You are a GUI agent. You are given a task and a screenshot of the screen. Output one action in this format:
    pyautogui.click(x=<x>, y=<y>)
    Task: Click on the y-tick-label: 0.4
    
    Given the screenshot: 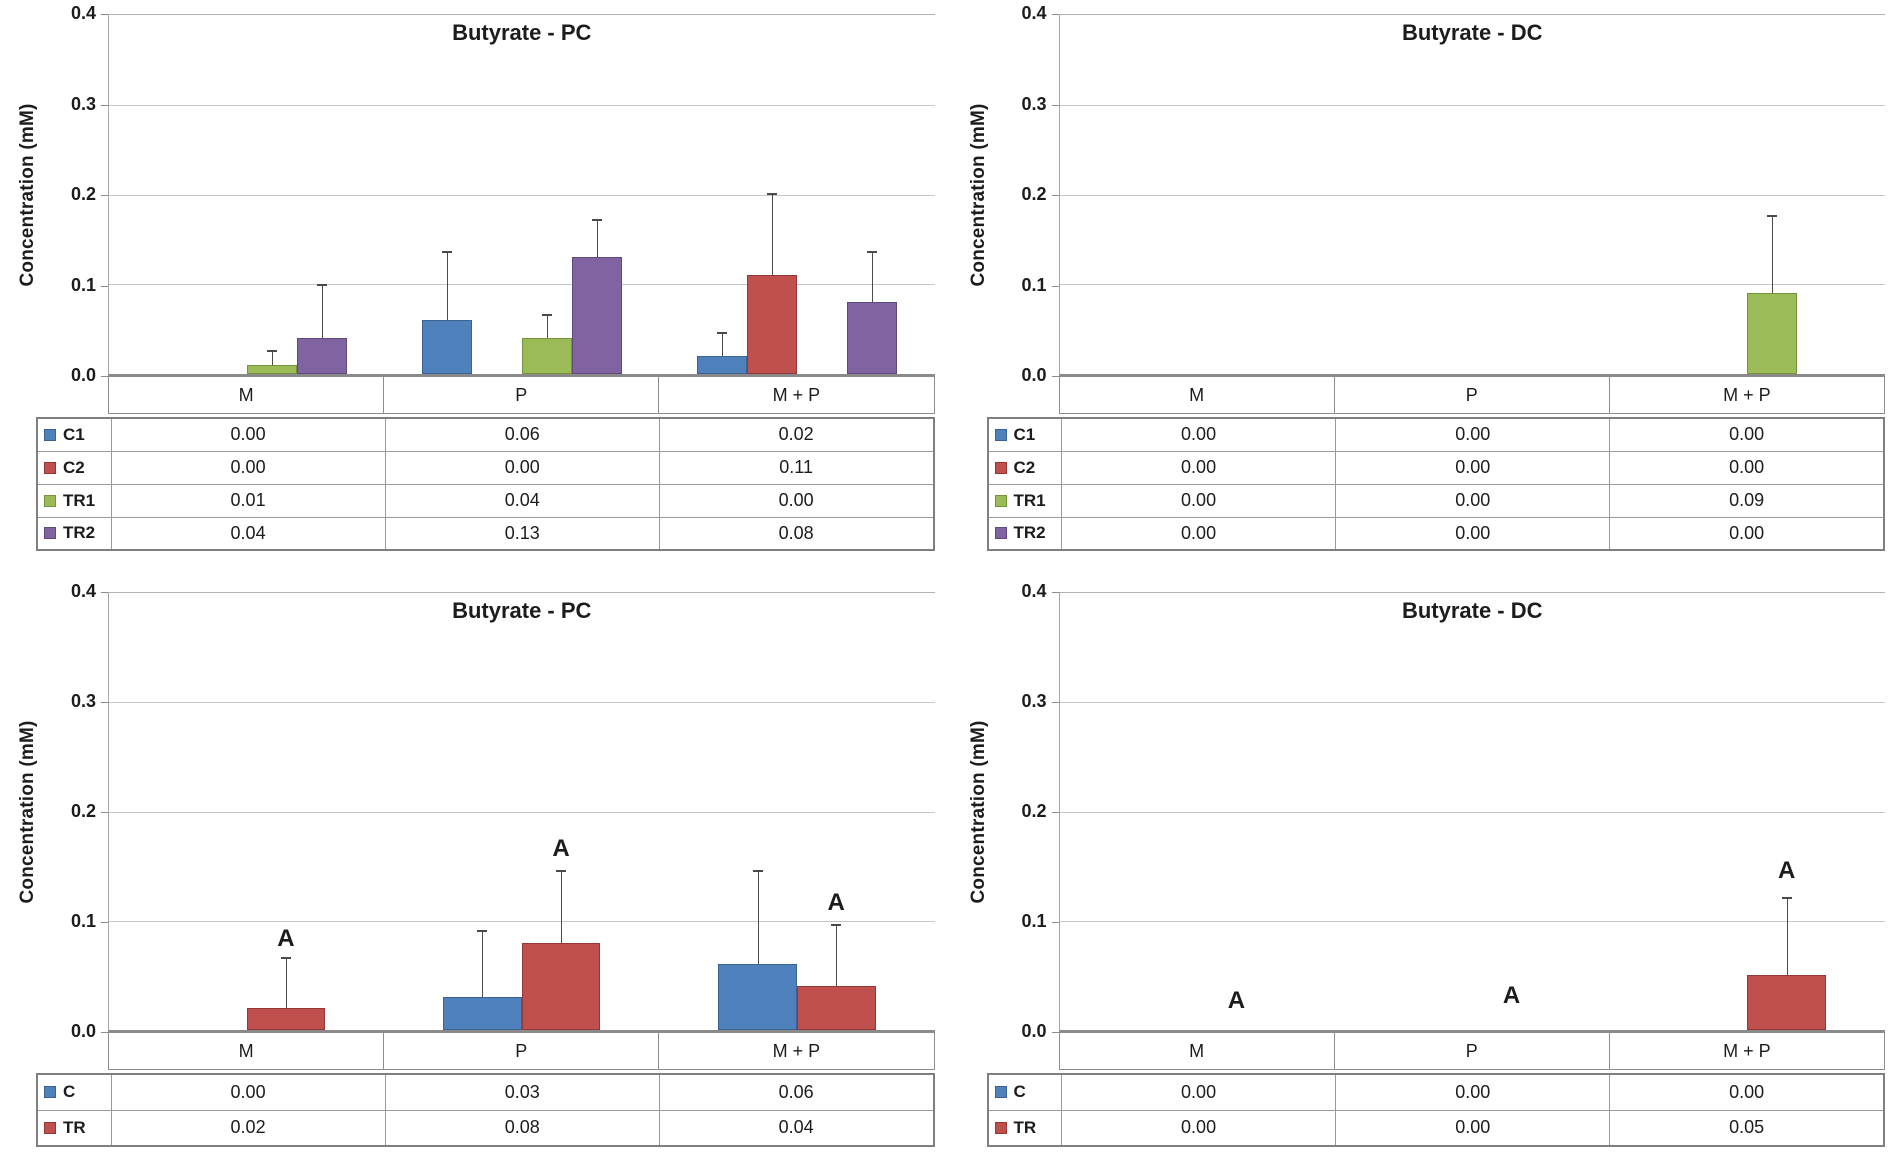 What is the action you would take?
    pyautogui.click(x=83, y=13)
    